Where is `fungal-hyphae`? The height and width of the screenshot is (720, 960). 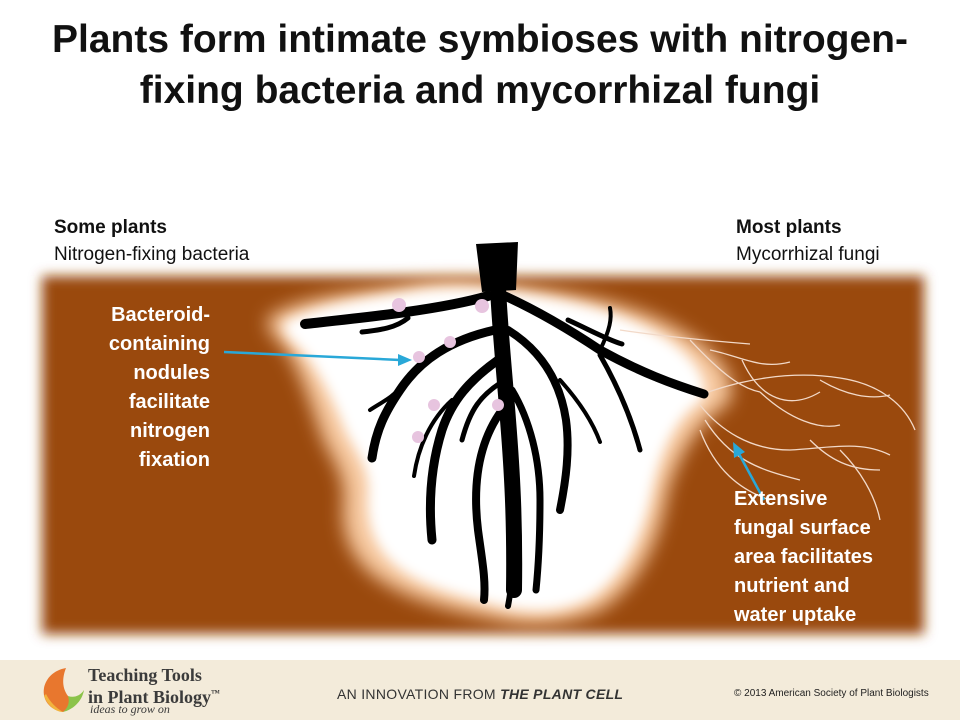
fungal-hyphae is located at coordinates (767, 425).